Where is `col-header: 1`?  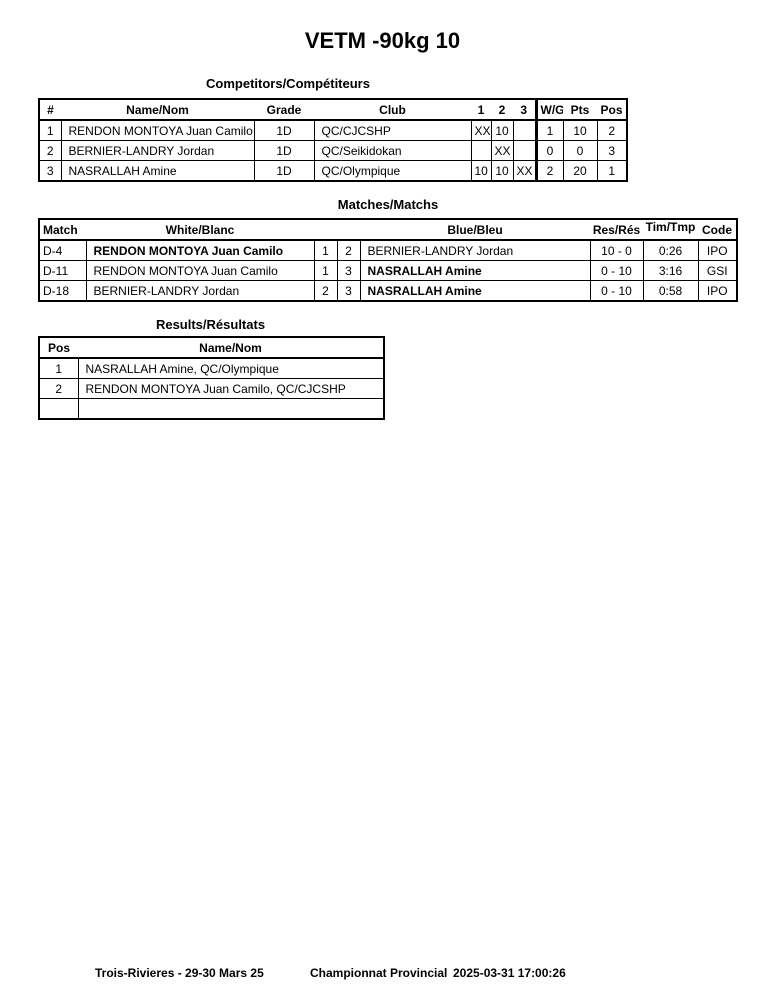
col-header: 1 is located at coordinates (481, 110).